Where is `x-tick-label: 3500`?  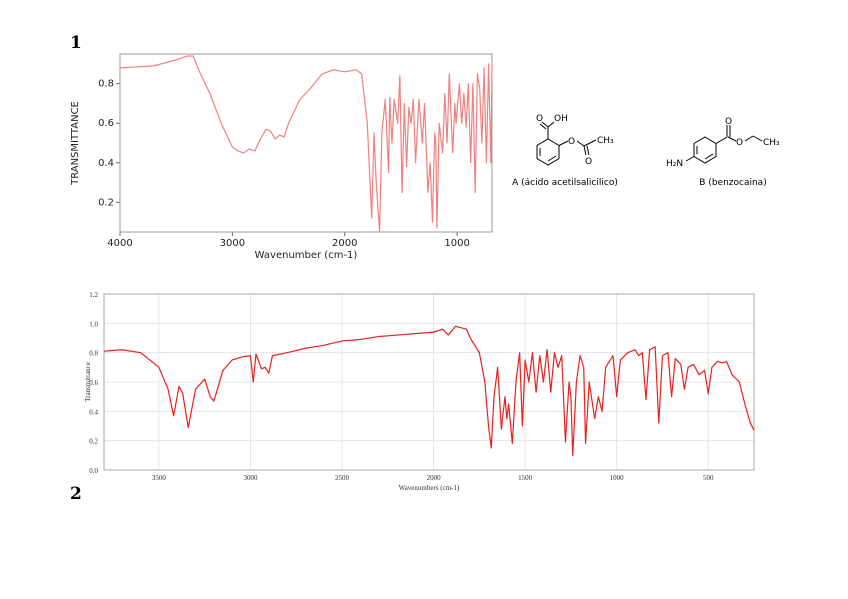 x-tick-label: 3500 is located at coordinates (159, 478).